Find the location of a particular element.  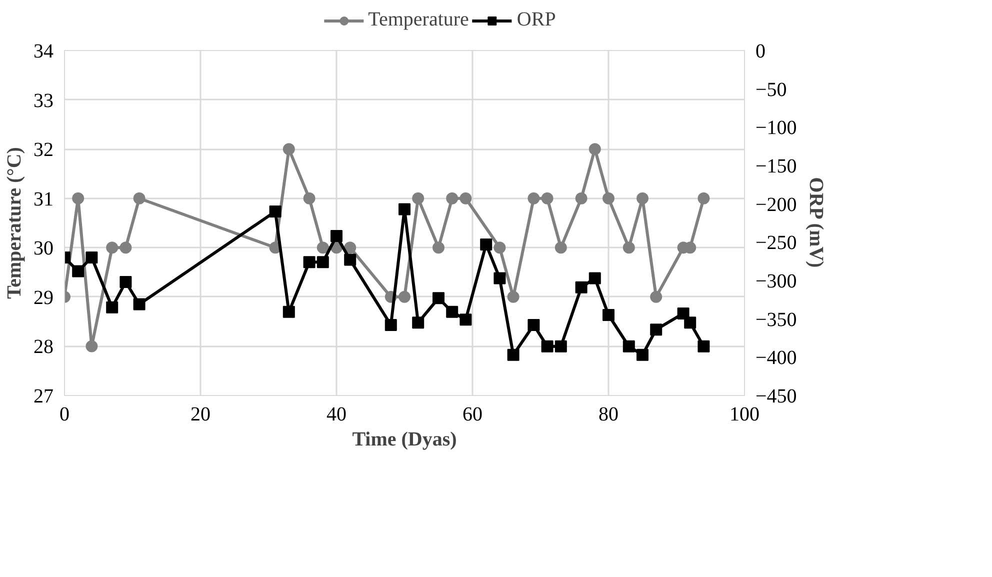

y2-tick-label: −300 is located at coordinates (776, 281).